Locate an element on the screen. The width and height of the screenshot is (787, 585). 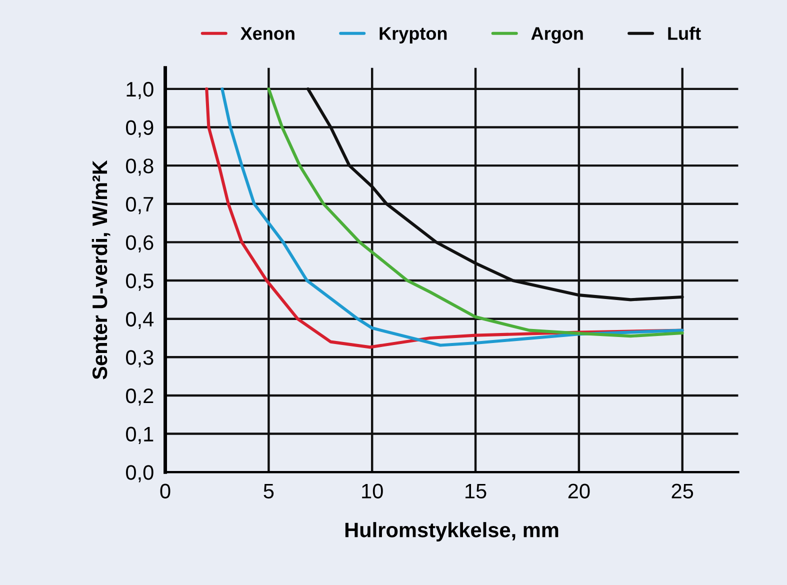
x-tick-label: 15 is located at coordinates (476, 491).